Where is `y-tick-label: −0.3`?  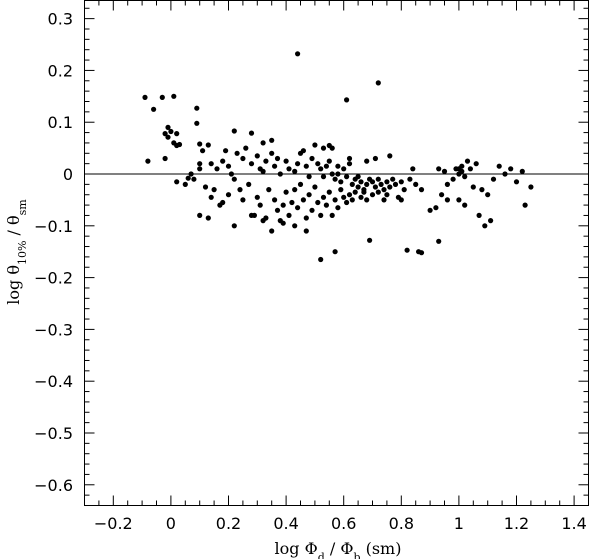
y-tick-label: −0.3 is located at coordinates (53, 329).